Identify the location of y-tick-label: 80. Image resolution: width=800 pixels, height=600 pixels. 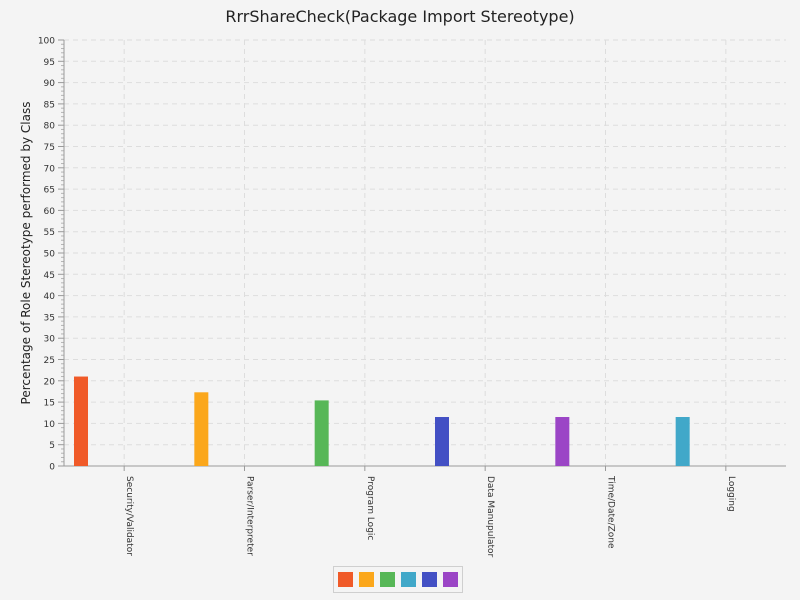
(50, 127).